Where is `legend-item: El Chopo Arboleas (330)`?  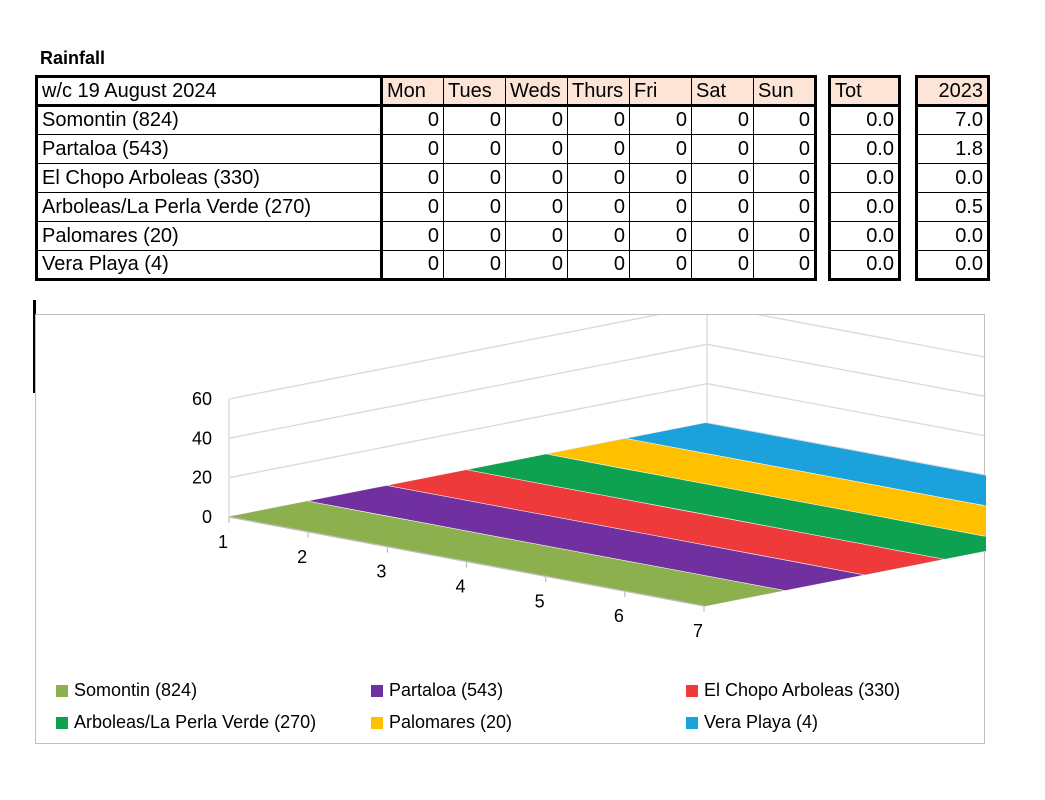
legend-item: El Chopo Arboleas (330) is located at coordinates (793, 690).